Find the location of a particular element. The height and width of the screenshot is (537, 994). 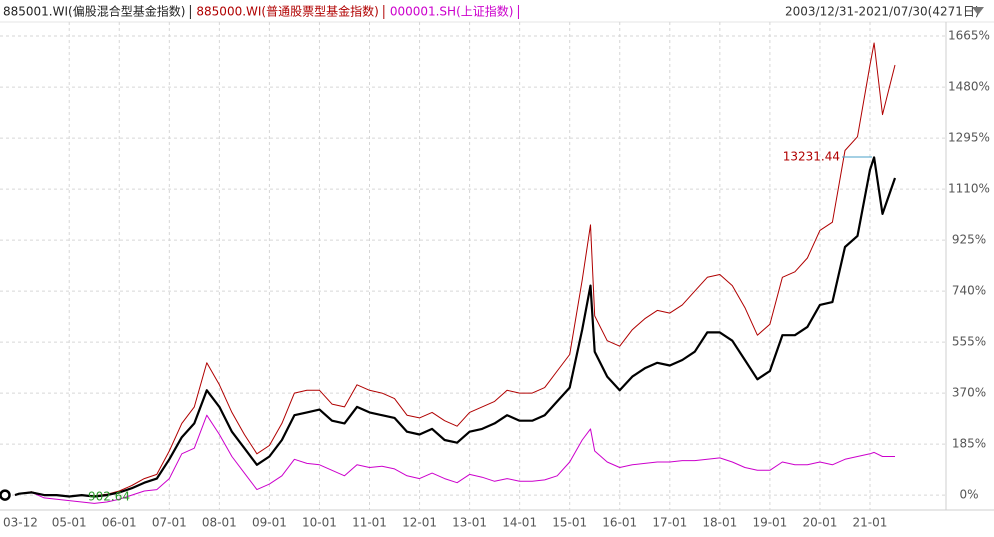

y-tick-label: 925% is located at coordinates (969, 240).